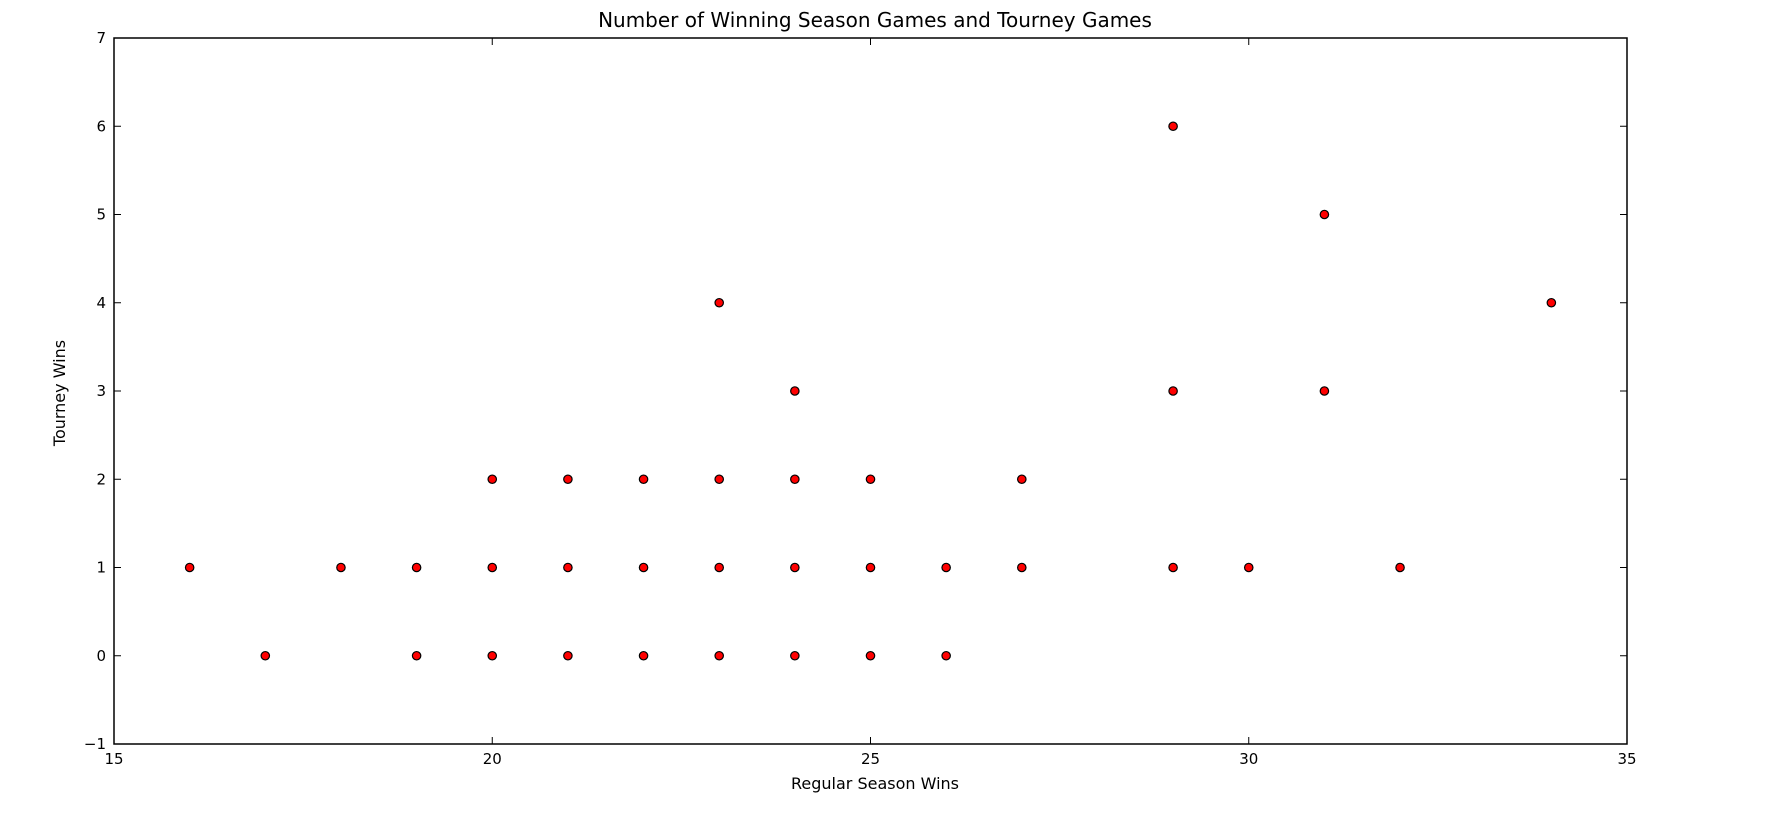 This screenshot has height=820, width=1774. What do you see at coordinates (101, 479) in the screenshot?
I see `y-tick-label: 2` at bounding box center [101, 479].